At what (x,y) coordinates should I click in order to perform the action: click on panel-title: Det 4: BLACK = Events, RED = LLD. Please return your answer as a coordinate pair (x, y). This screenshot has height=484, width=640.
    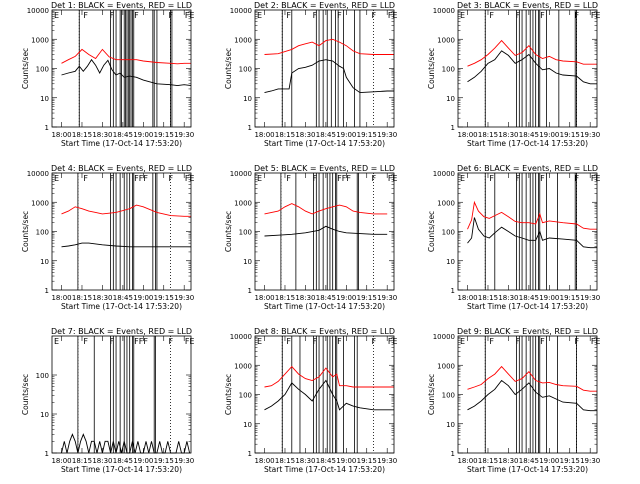
    Looking at the image, I should click on (121, 168).